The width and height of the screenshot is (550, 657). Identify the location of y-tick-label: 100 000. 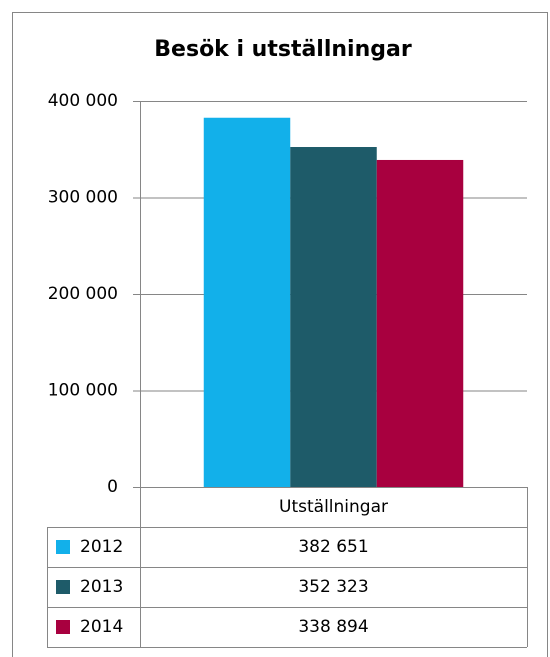
(83, 391).